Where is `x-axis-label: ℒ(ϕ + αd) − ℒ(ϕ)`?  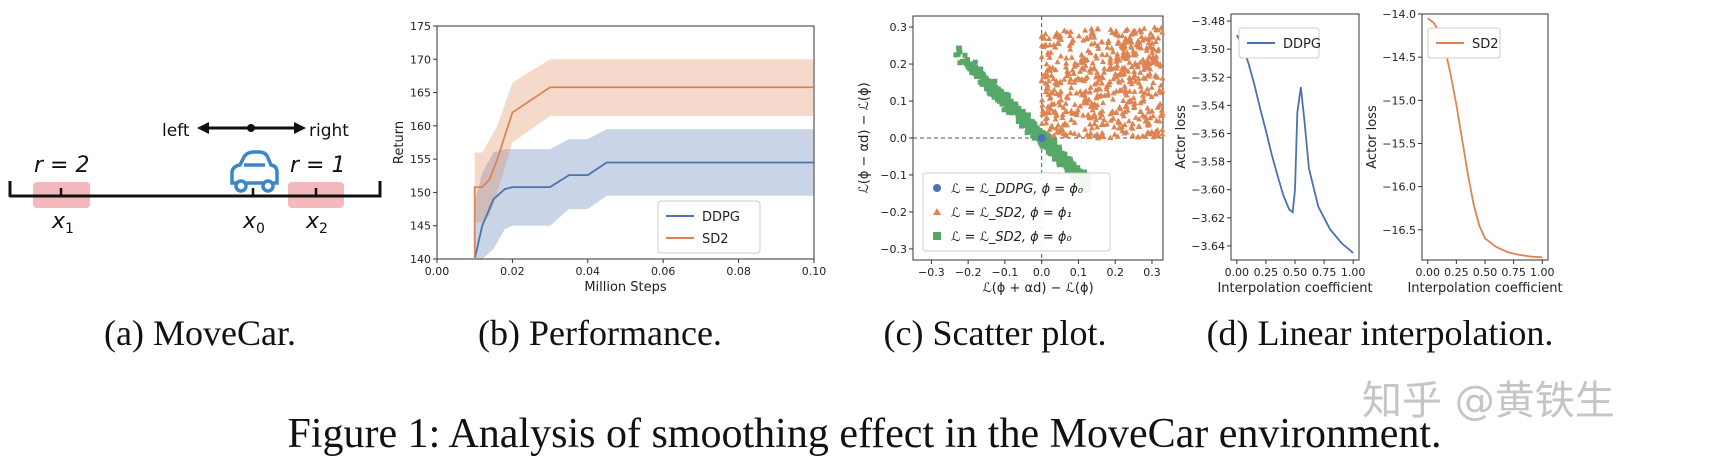
x-axis-label: ℒ(ϕ + αd) − ℒ(ϕ) is located at coordinates (1037, 288).